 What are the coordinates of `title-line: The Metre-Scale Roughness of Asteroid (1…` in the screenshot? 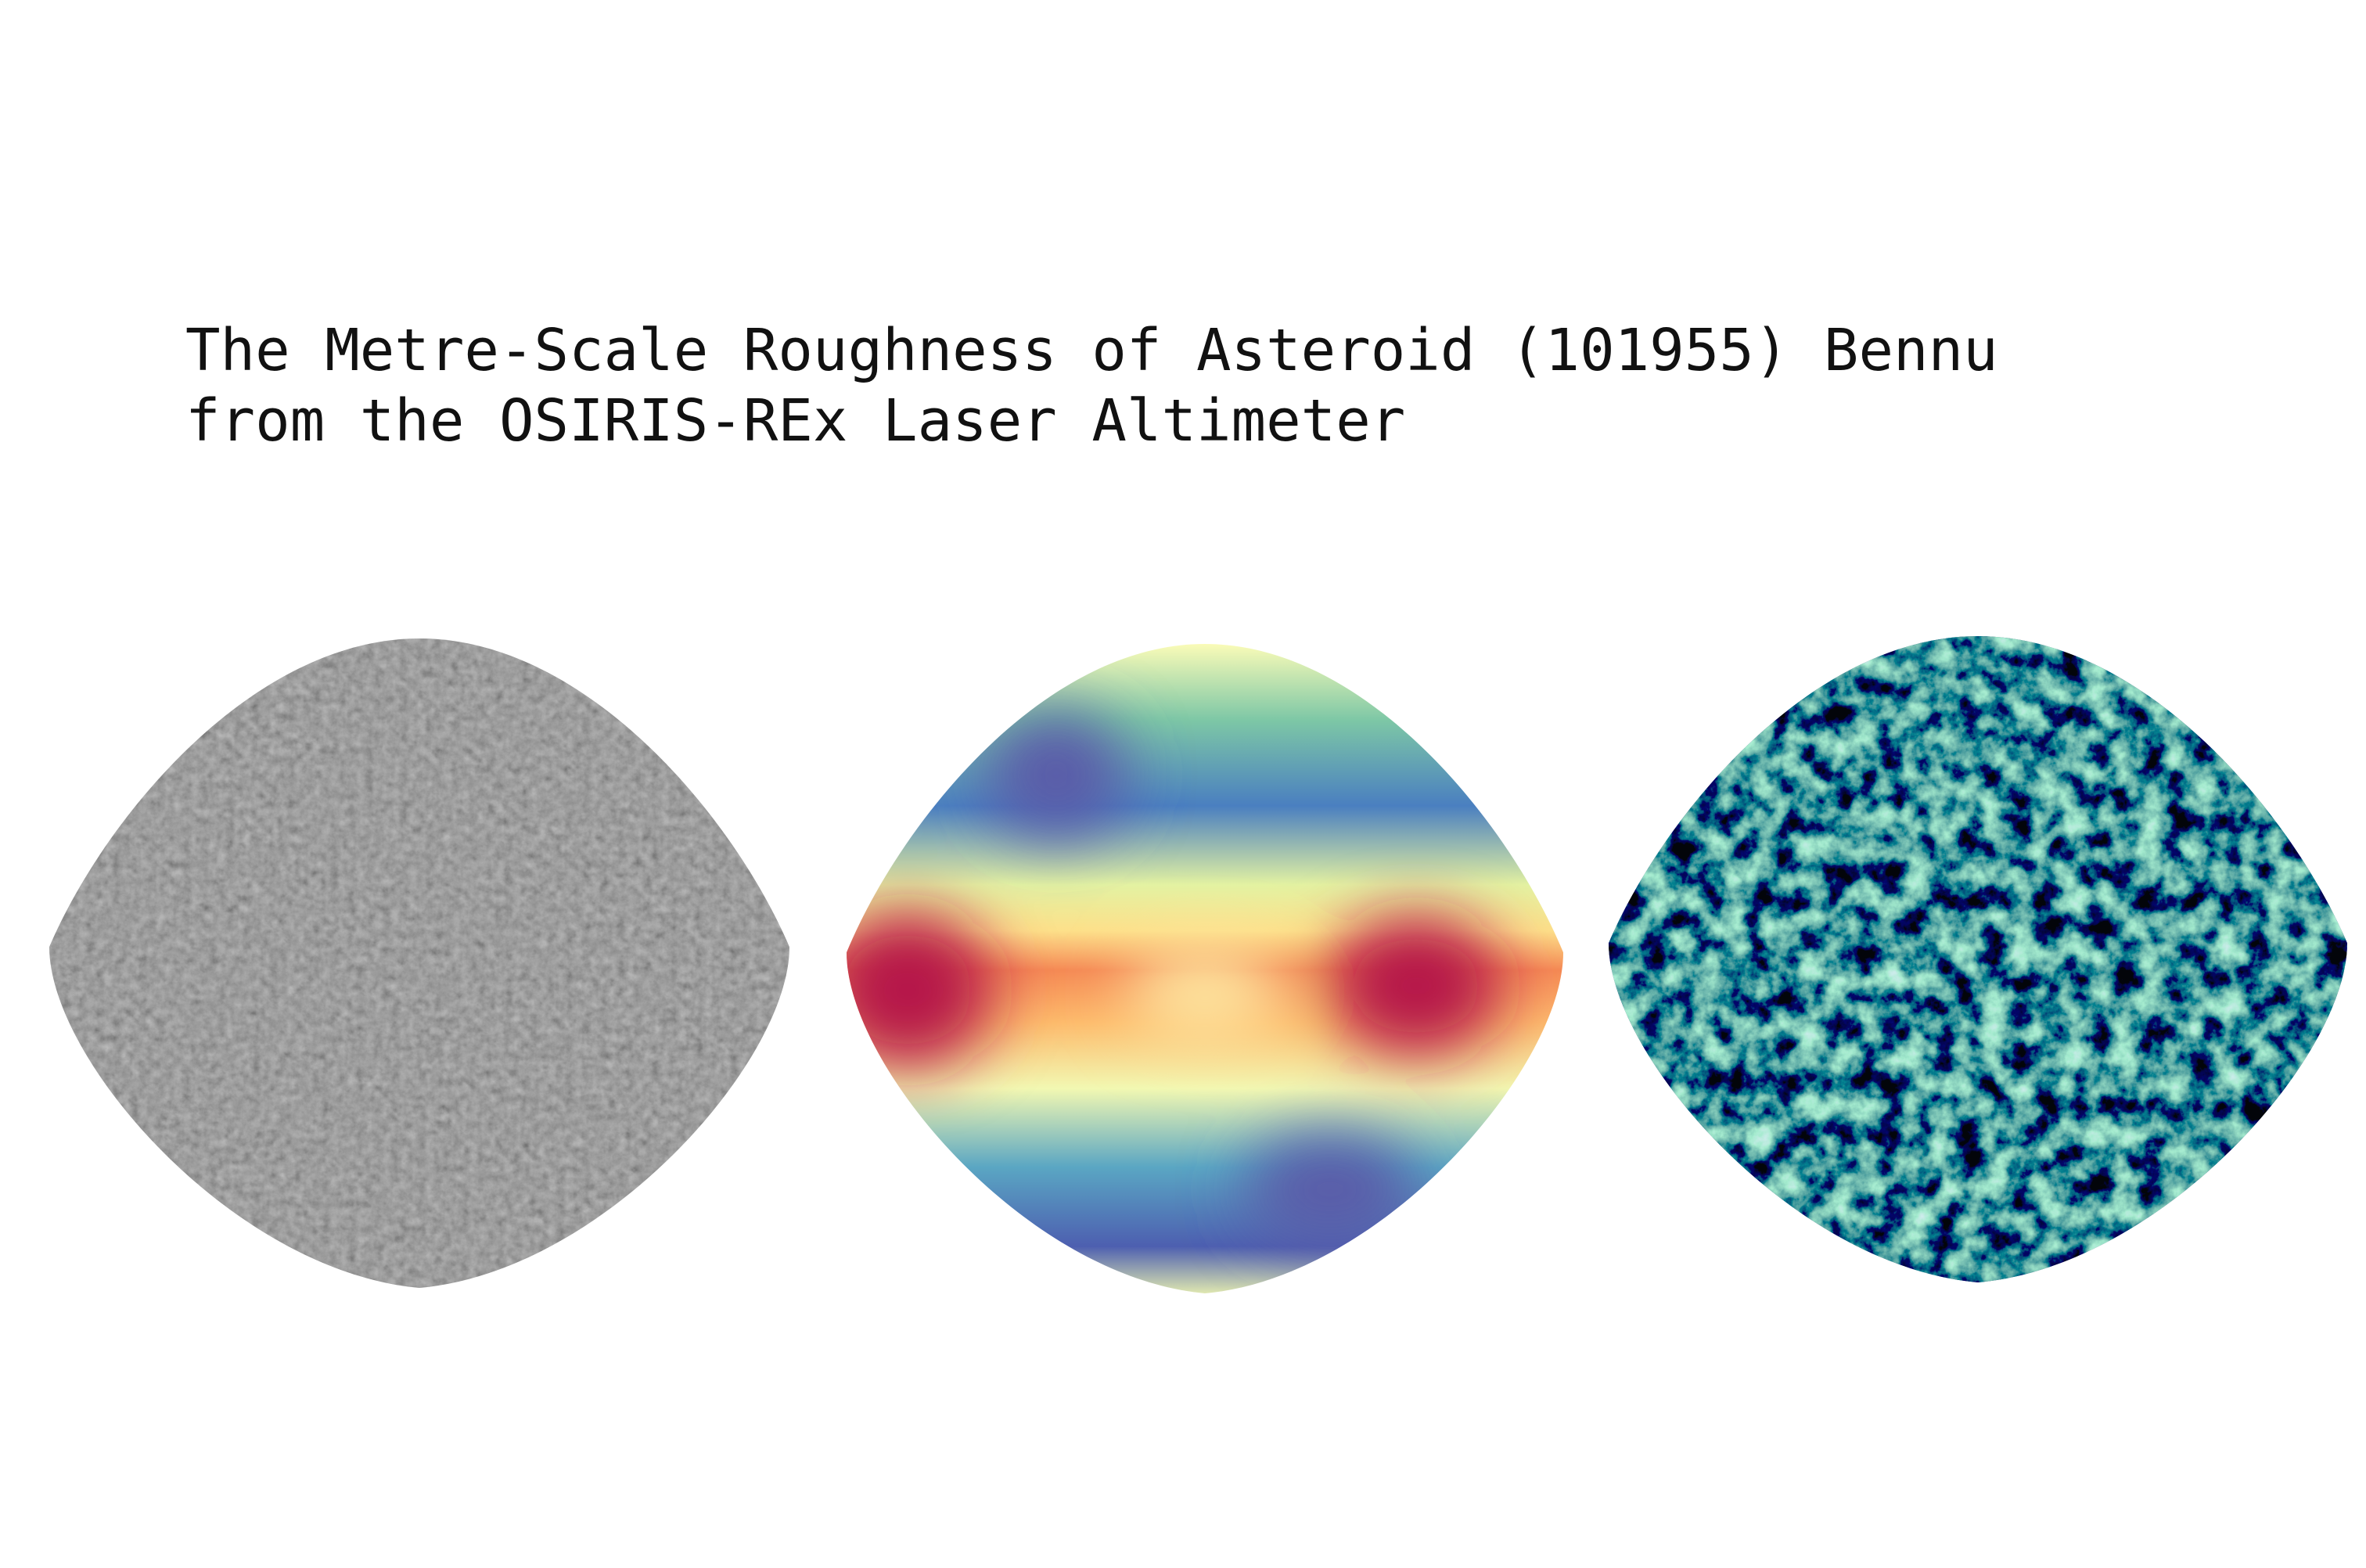 It's located at (1092, 351).